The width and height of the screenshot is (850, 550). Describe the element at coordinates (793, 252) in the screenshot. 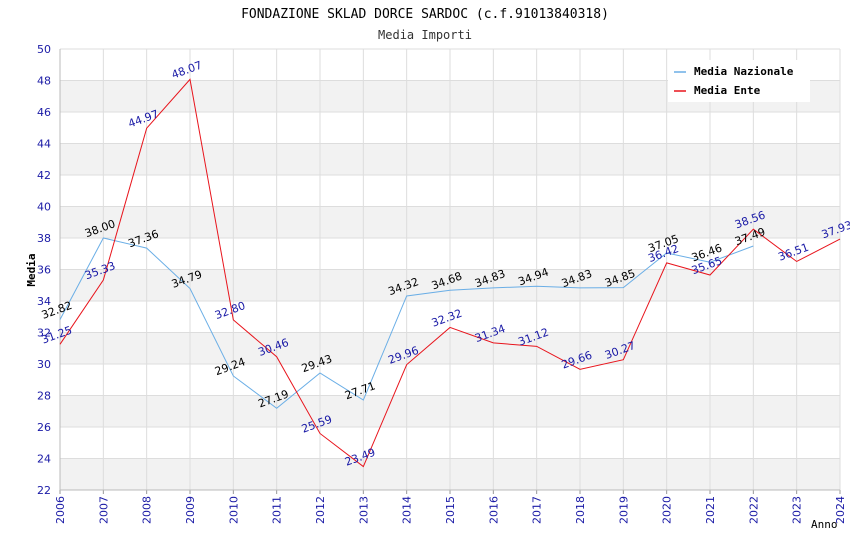

I see `data-label-media-ente: 36.51` at that location.